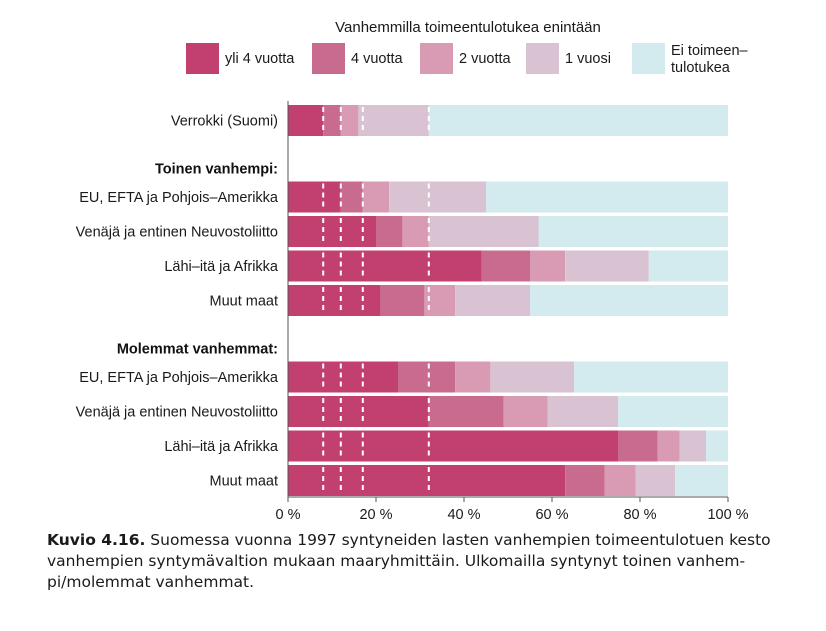 The image size is (826, 631). What do you see at coordinates (727, 513) in the screenshot?
I see `x-tick-label: 100 %` at bounding box center [727, 513].